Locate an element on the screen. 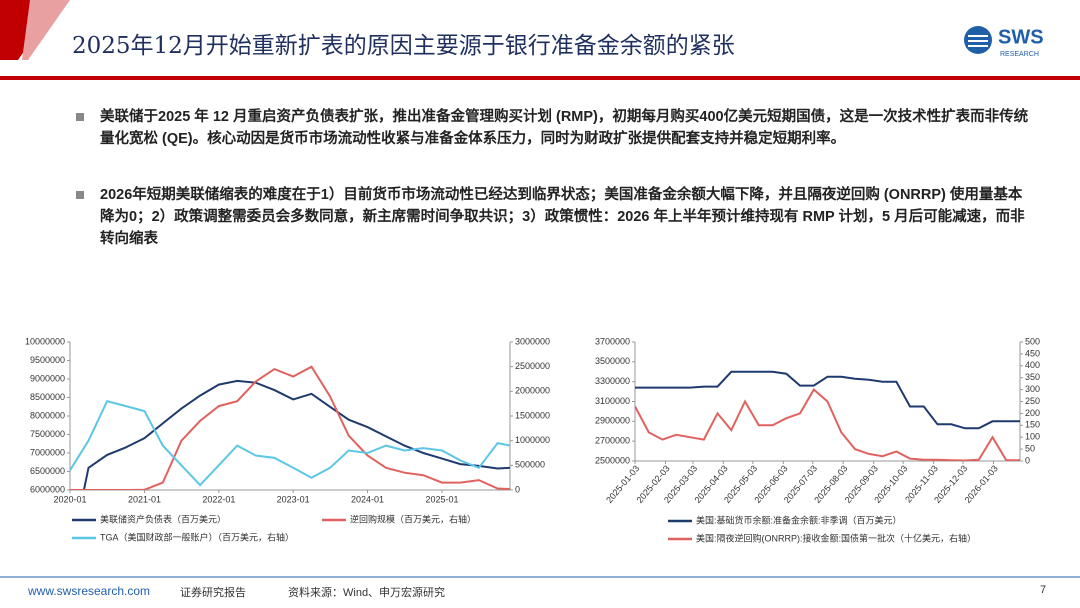 The image size is (1080, 608). legend-label: 美国:基础货币余额:准备金余额:非季调（百万美元） is located at coordinates (799, 519).